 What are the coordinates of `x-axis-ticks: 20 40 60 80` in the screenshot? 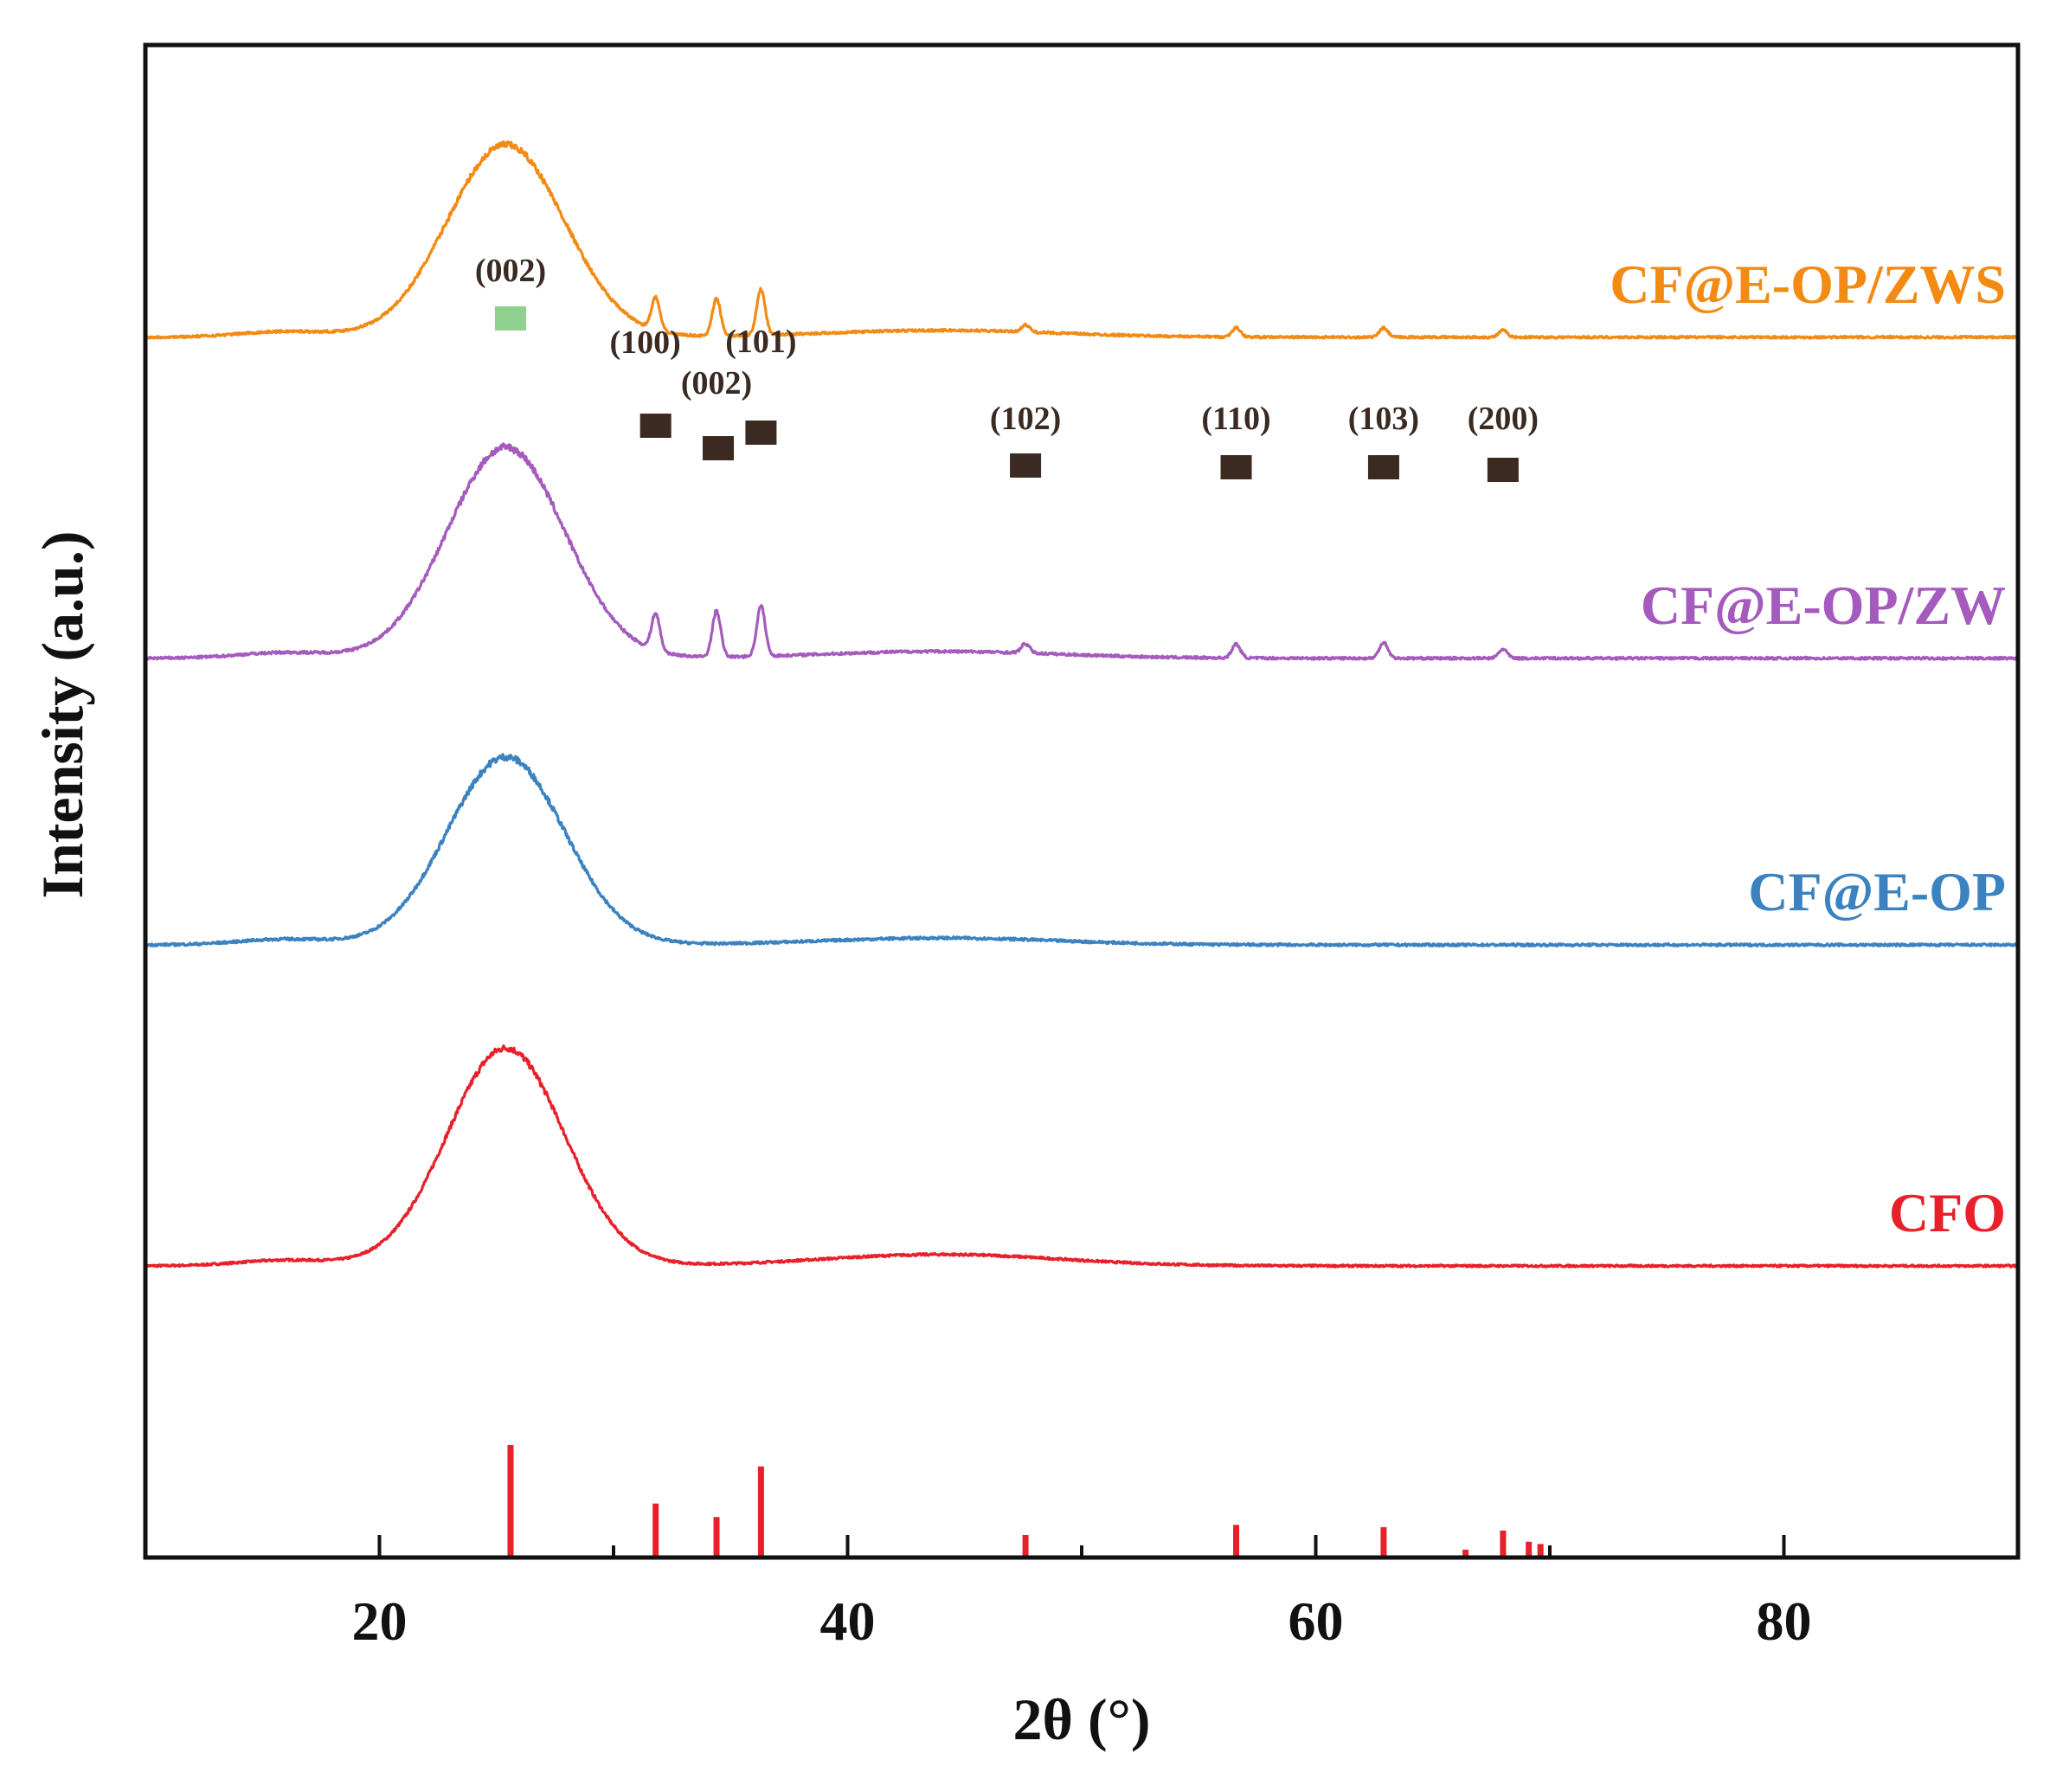 It's located at (1186, 1593).